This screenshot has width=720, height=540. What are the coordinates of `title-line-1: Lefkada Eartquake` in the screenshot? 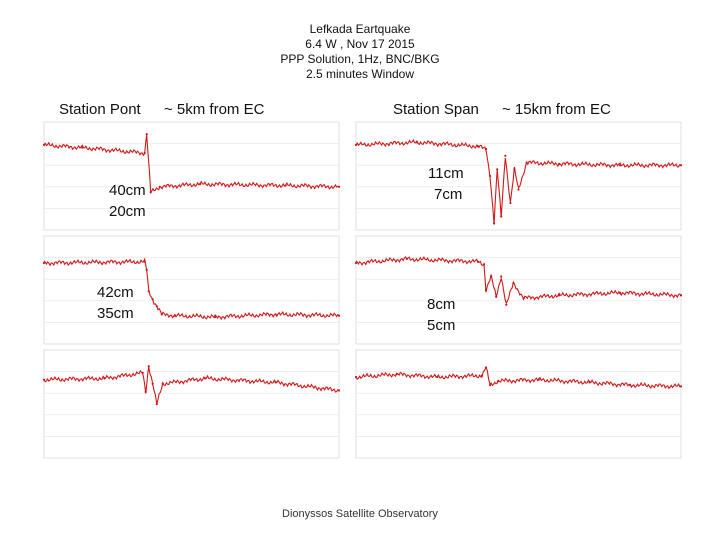 It's located at (360, 29).